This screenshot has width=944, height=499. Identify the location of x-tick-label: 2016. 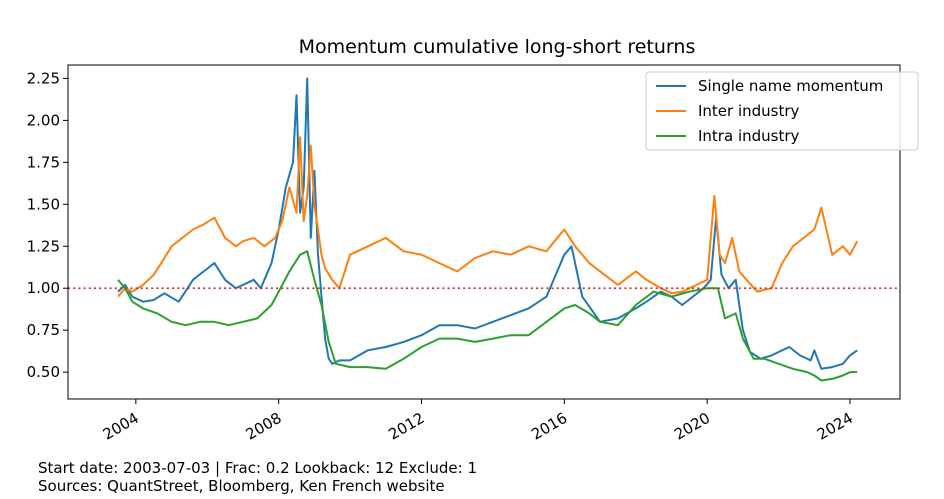
(549, 426).